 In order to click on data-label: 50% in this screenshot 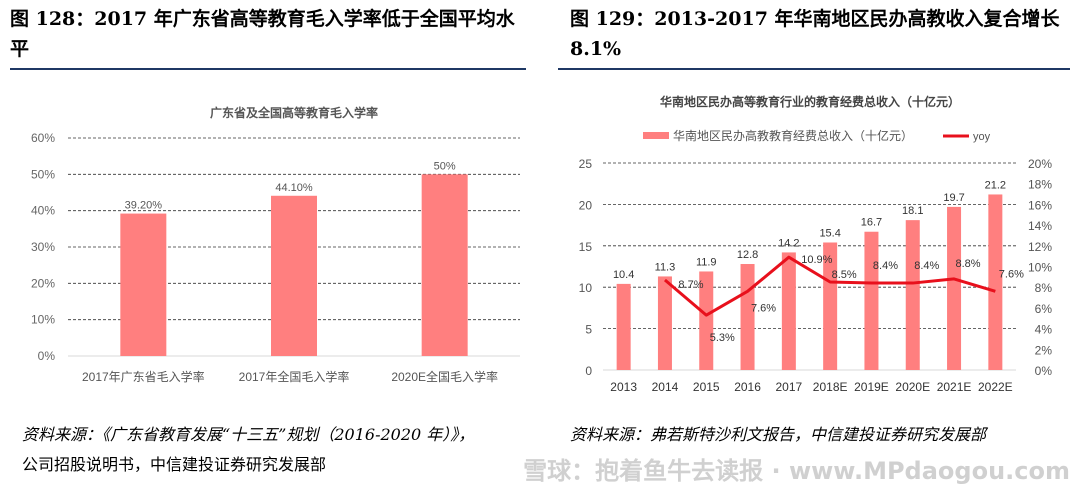, I will do `click(445, 166)`.